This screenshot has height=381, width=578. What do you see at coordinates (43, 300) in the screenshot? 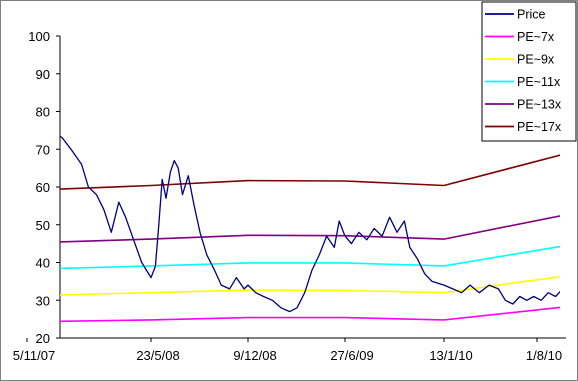
I see `y-tick-label: 30` at bounding box center [43, 300].